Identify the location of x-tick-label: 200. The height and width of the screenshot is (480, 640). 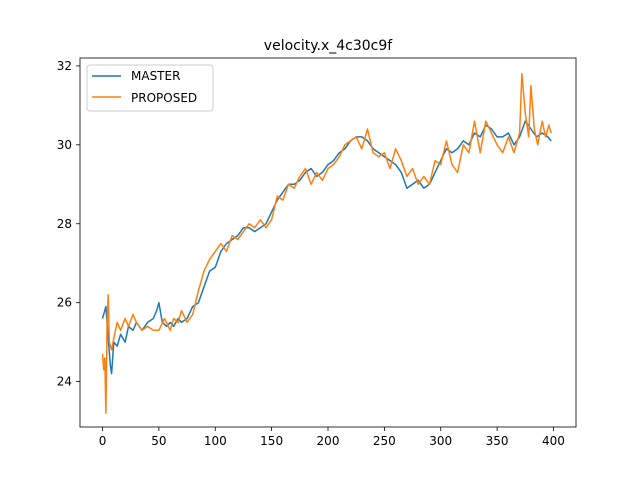
(328, 441).